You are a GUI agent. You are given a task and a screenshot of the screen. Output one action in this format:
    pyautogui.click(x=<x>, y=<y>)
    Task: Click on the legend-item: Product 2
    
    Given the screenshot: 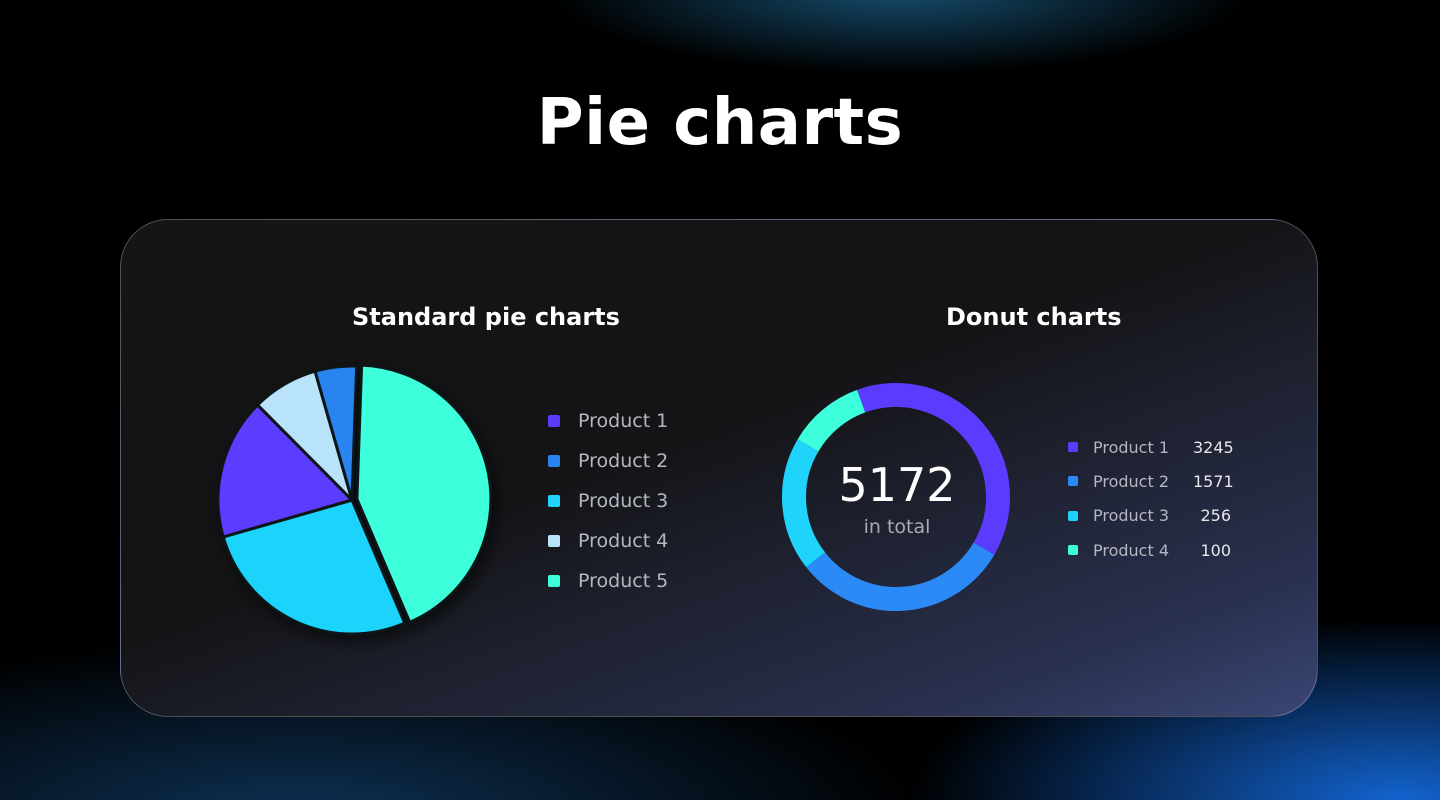 What is the action you would take?
    pyautogui.click(x=608, y=461)
    